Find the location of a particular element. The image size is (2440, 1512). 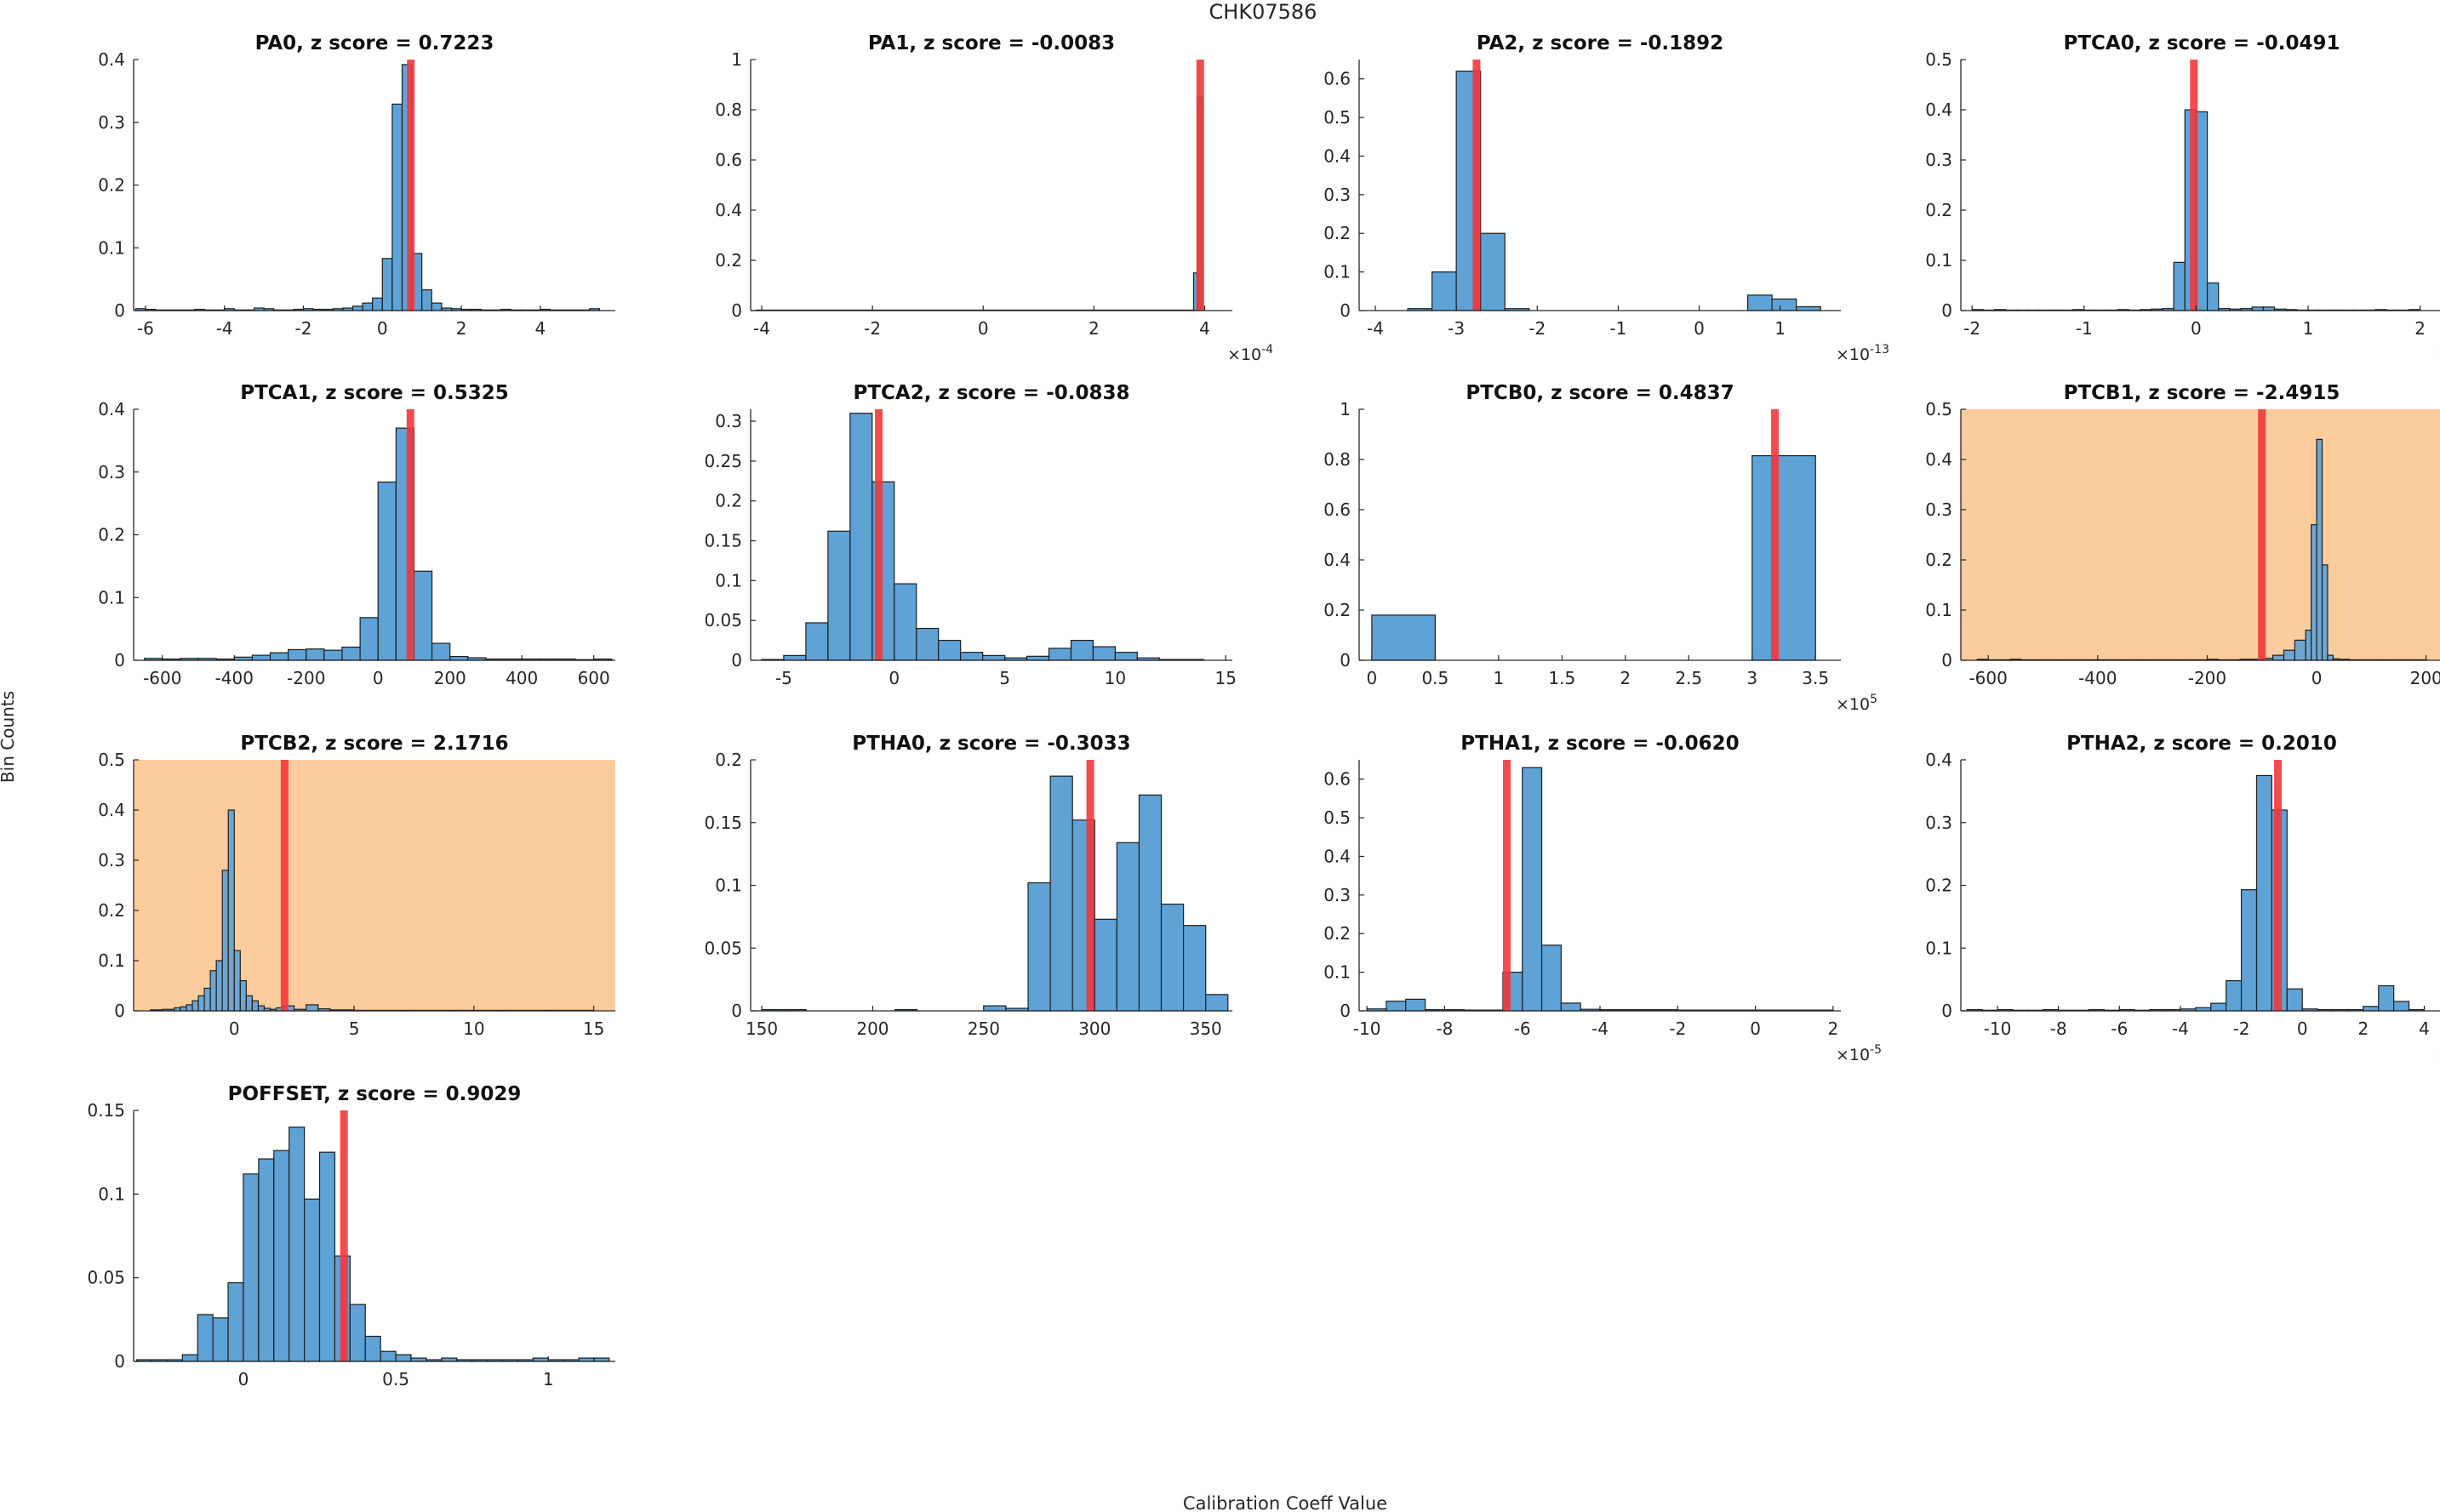

x-tick-label: -8 is located at coordinates (1445, 1028).